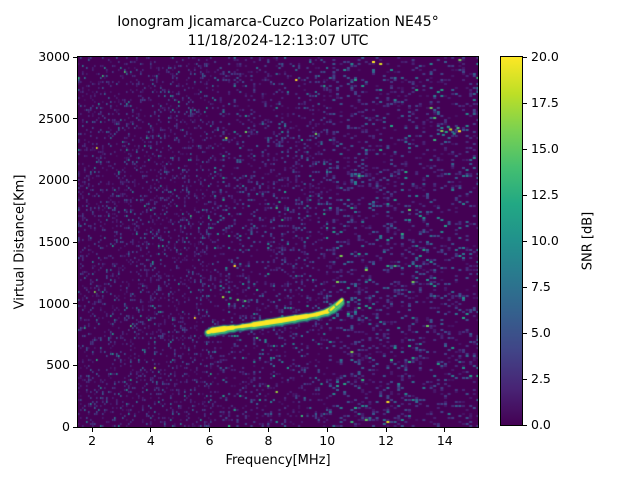  What do you see at coordinates (58, 365) in the screenshot?
I see `y-tick-label: 500` at bounding box center [58, 365].